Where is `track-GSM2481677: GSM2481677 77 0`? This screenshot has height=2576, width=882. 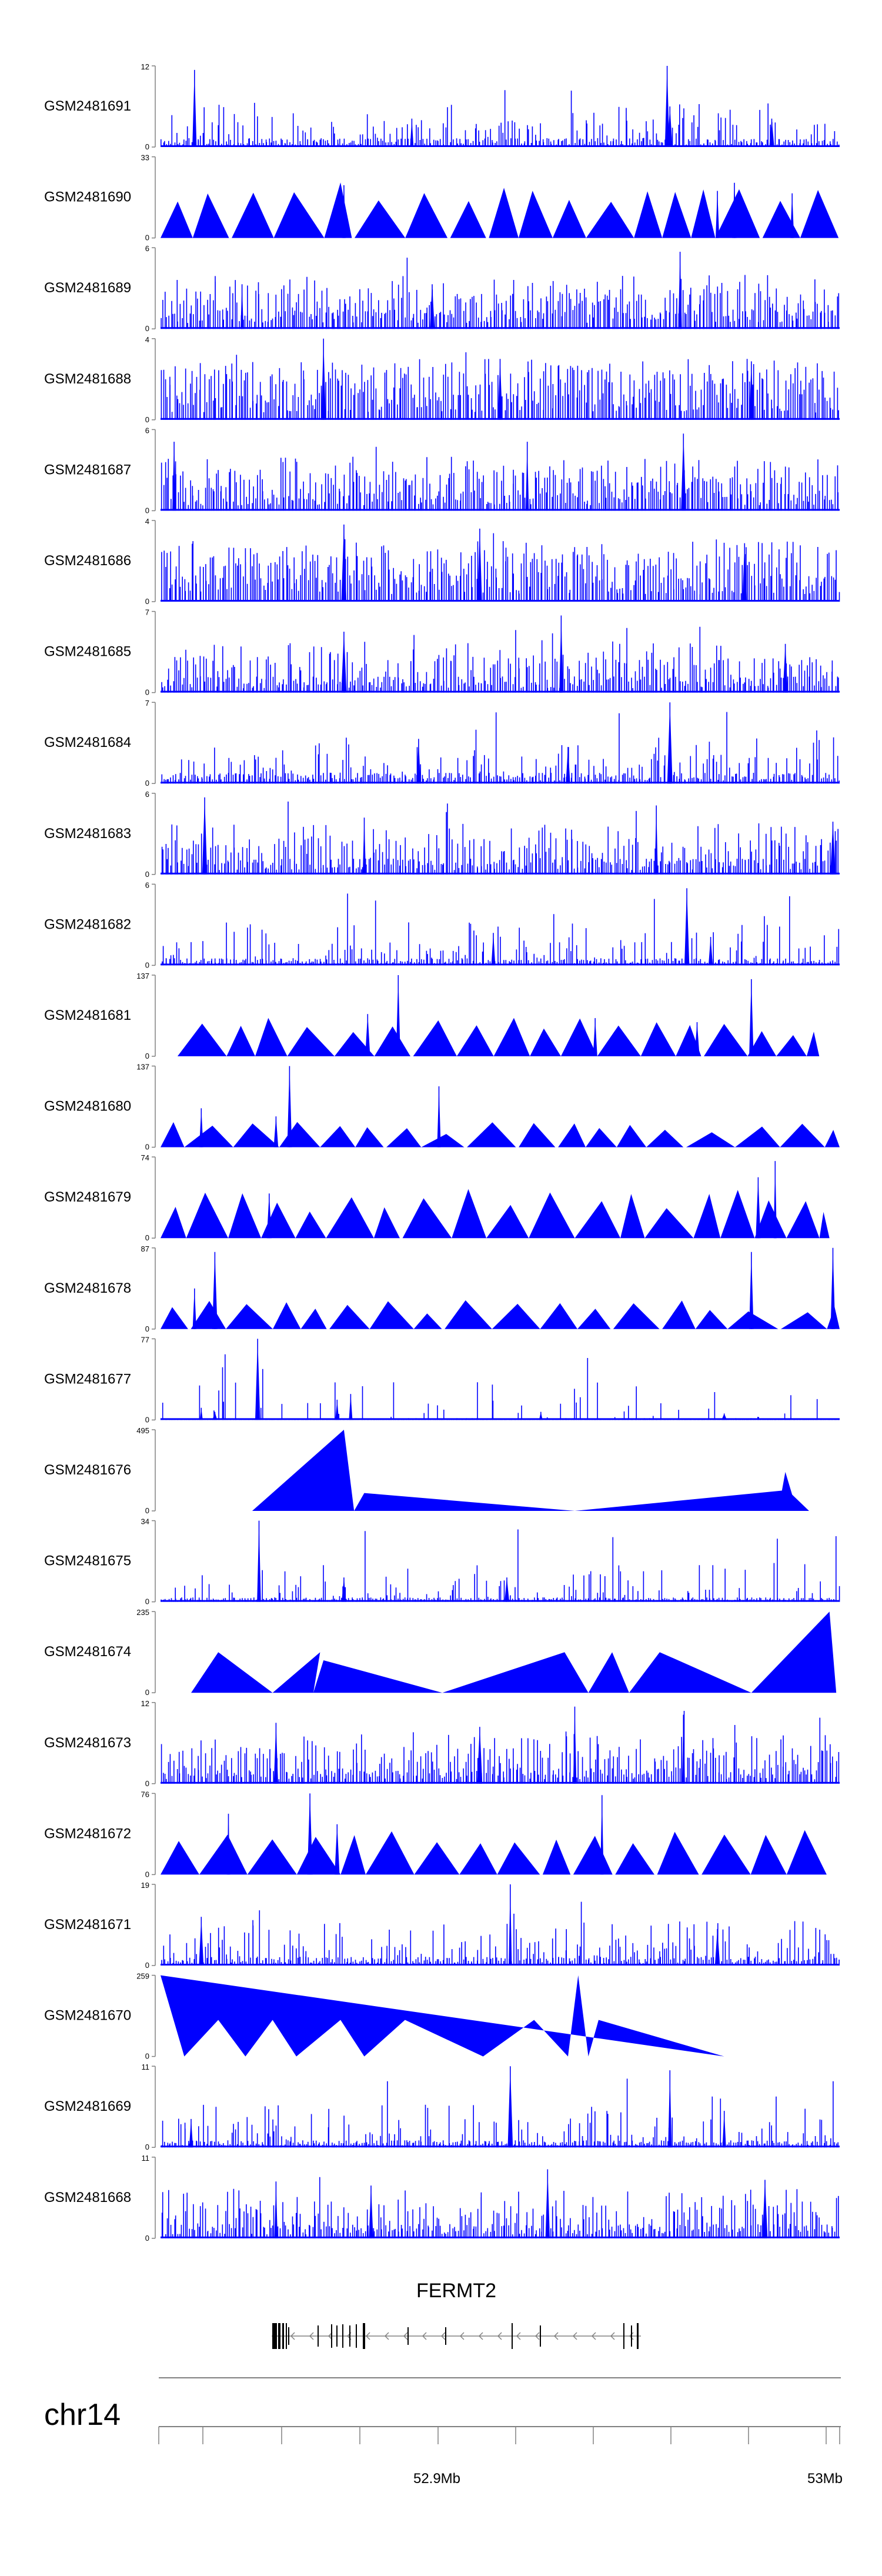
track-GSM2481677: GSM2481677 77 0 is located at coordinates (442, 1379).